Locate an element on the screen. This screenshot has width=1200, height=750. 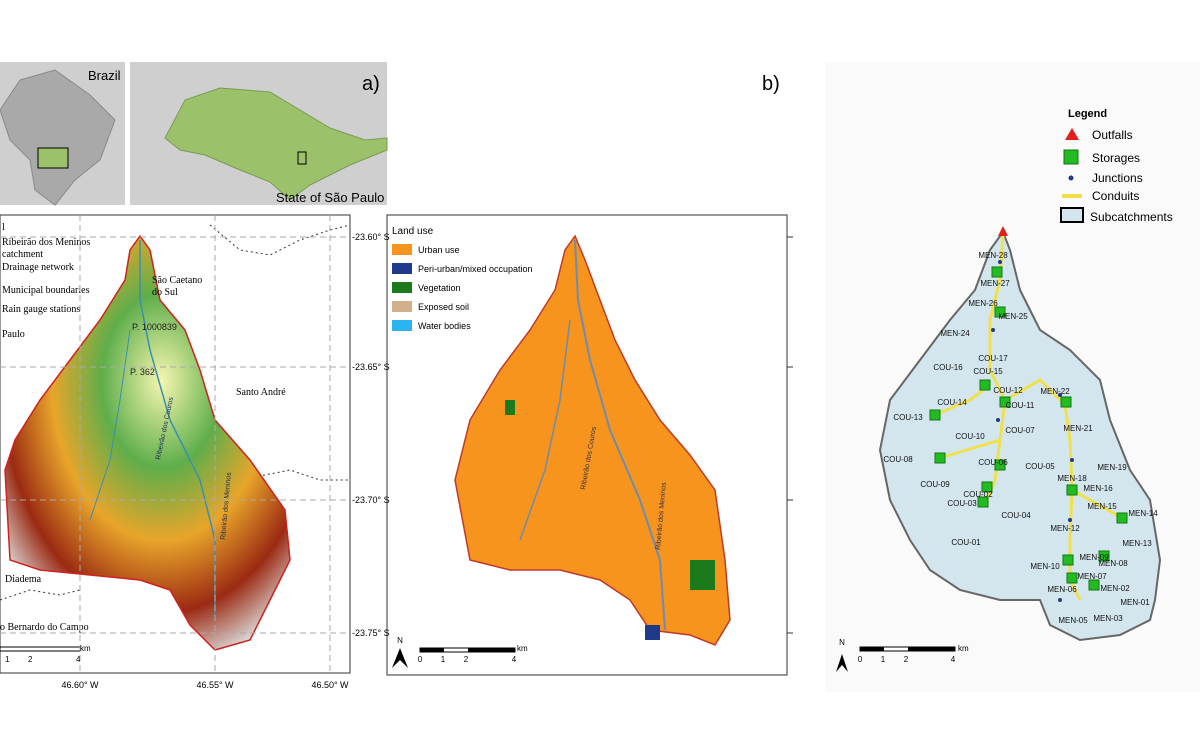
legend-subcatchment is located at coordinates (1072, 215).